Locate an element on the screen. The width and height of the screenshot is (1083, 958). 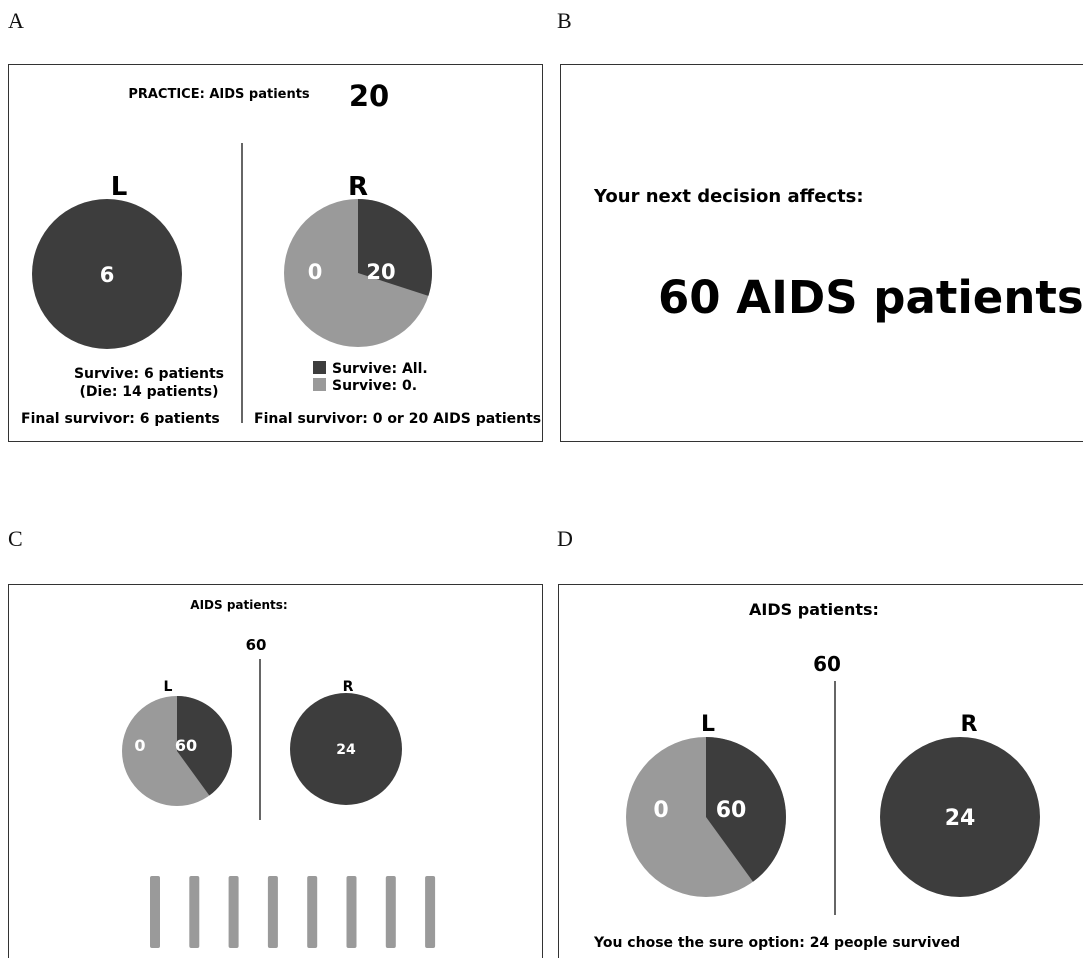
panel-label-d: D is located at coordinates (565, 538).